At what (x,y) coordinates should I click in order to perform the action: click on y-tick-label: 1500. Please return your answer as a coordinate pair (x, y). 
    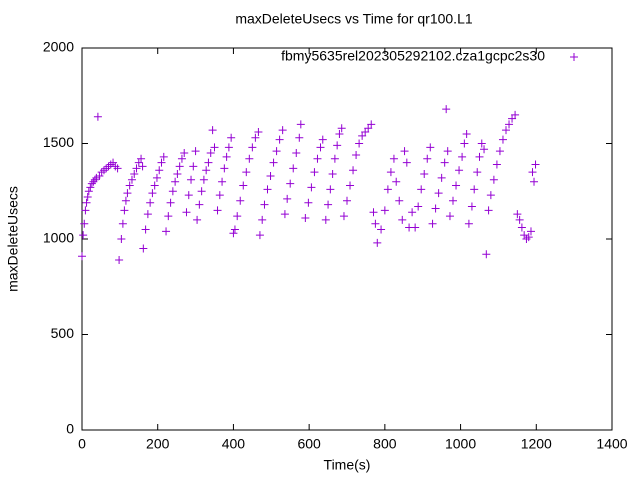
    Looking at the image, I should click on (58, 142).